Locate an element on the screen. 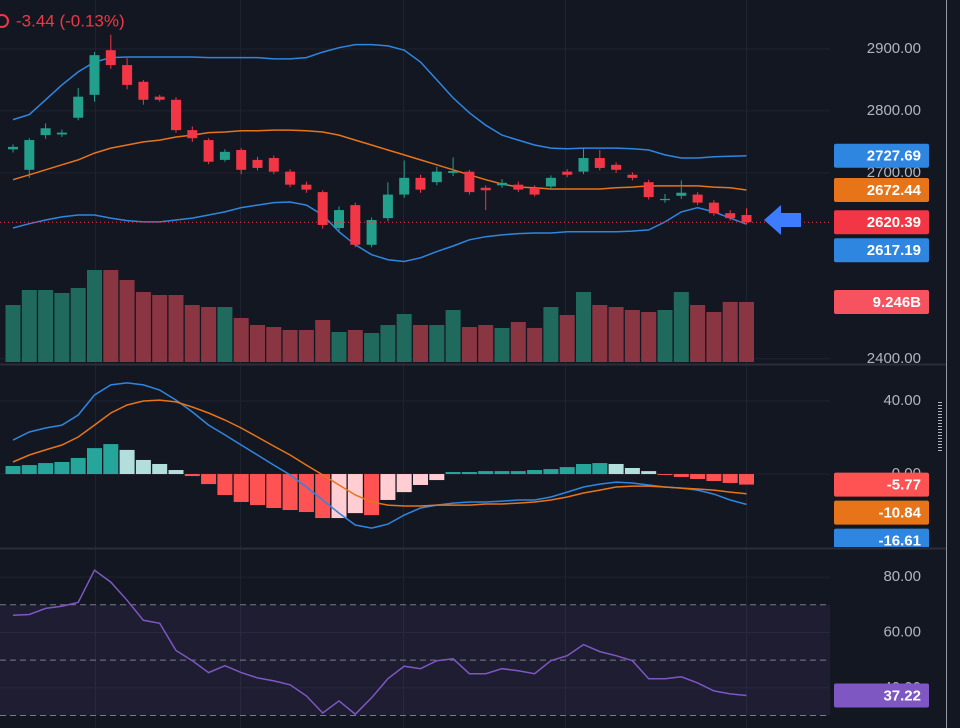 This screenshot has width=960, height=728. y-tick-label: 2400.00 is located at coordinates (894, 358).